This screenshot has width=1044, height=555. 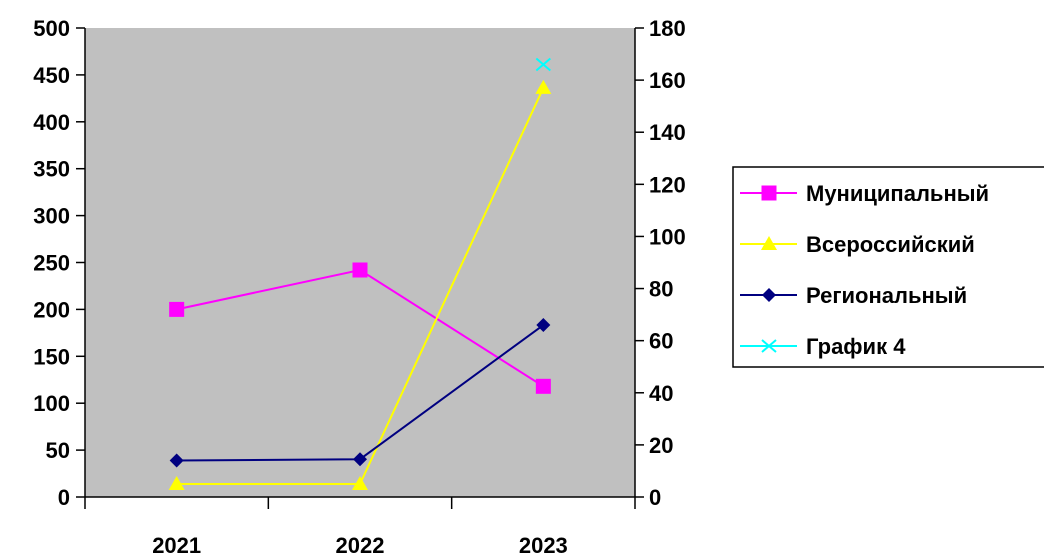 I want to click on right-tick-label: 100, so click(x=667, y=236).